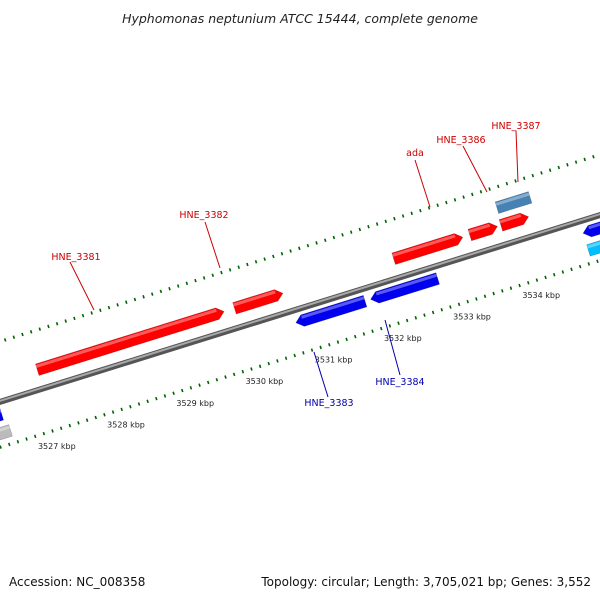 This screenshot has height=600, width=600. I want to click on kbp-label: 3534 kbp, so click(541, 295).